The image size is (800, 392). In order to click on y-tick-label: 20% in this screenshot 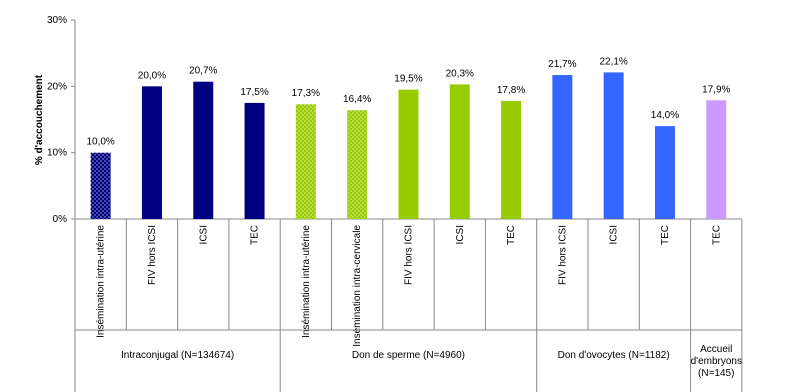, I will do `click(57, 86)`.